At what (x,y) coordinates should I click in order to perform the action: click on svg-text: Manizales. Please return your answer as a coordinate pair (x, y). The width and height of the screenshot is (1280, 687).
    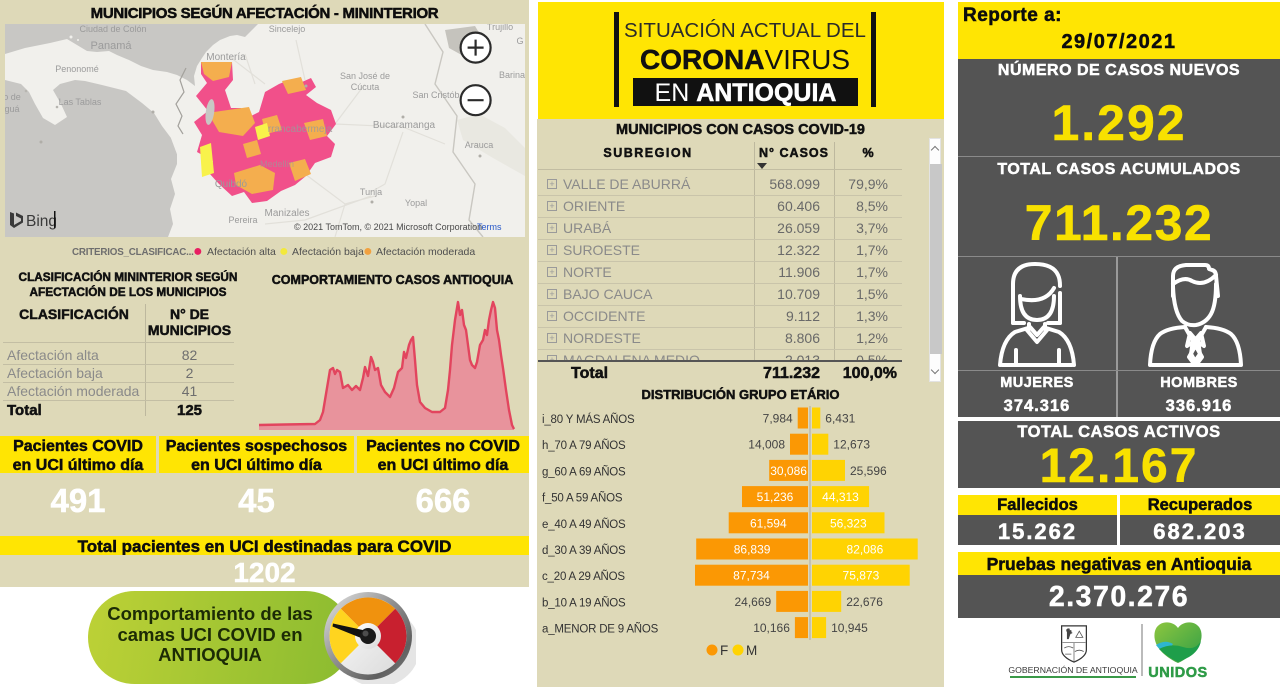
    Looking at the image, I should click on (286, 213).